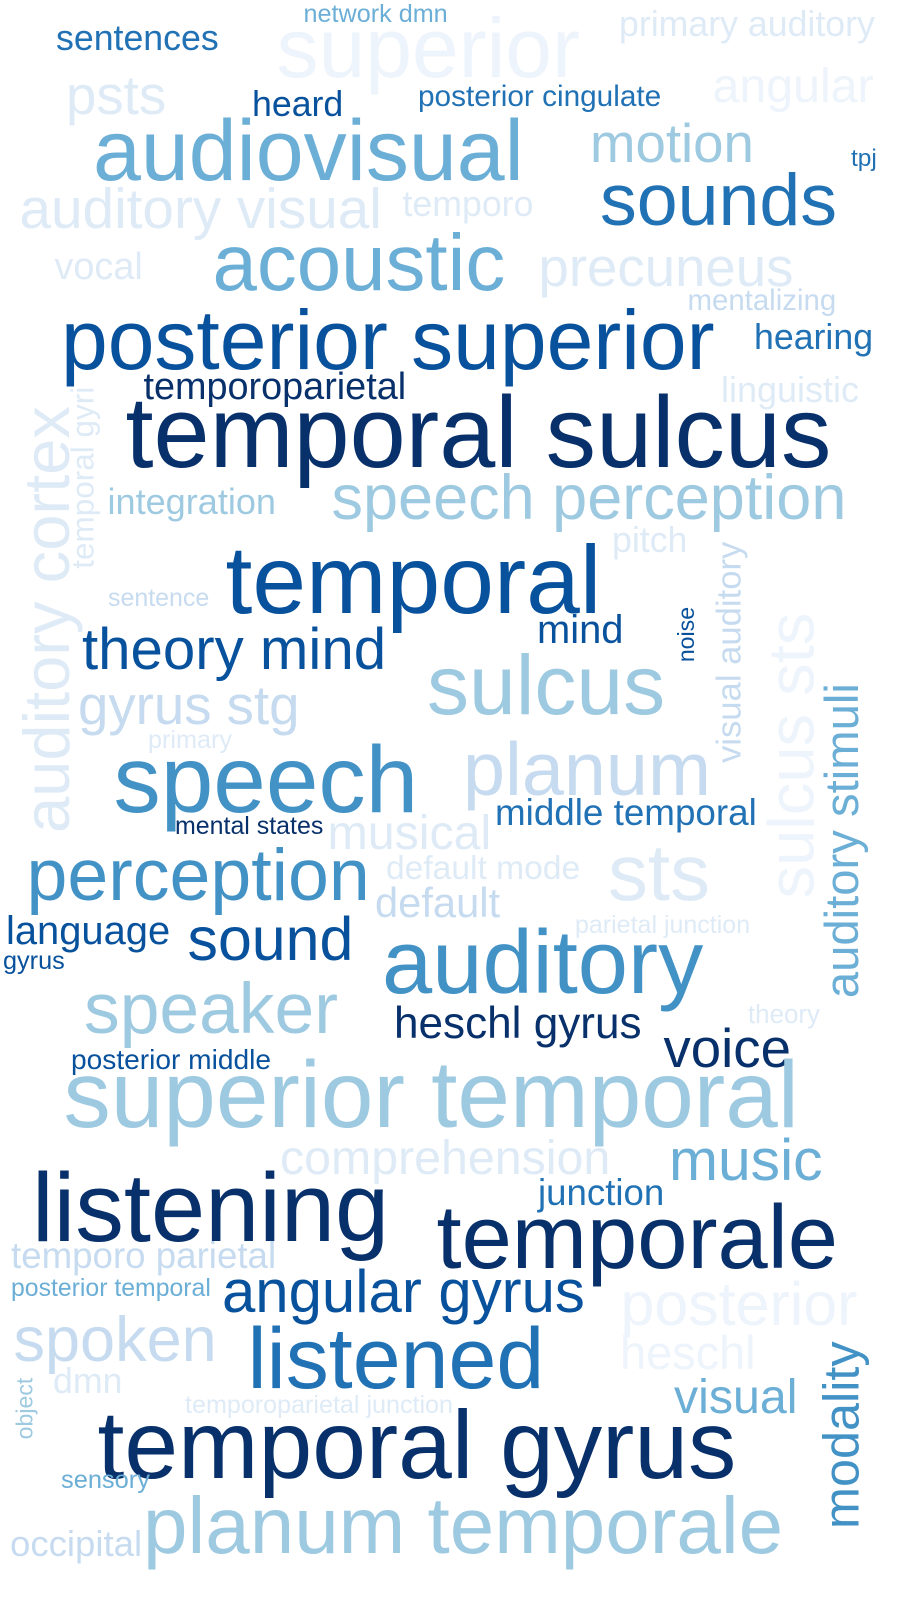  I want to click on word: modality, so click(841, 1435).